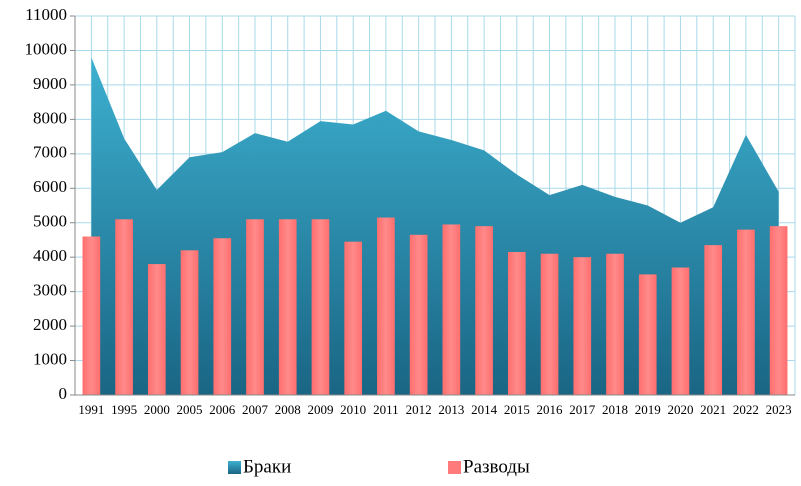 This screenshot has height=486, width=801. What do you see at coordinates (713, 409) in the screenshot?
I see `x-tick-label: 2021` at bounding box center [713, 409].